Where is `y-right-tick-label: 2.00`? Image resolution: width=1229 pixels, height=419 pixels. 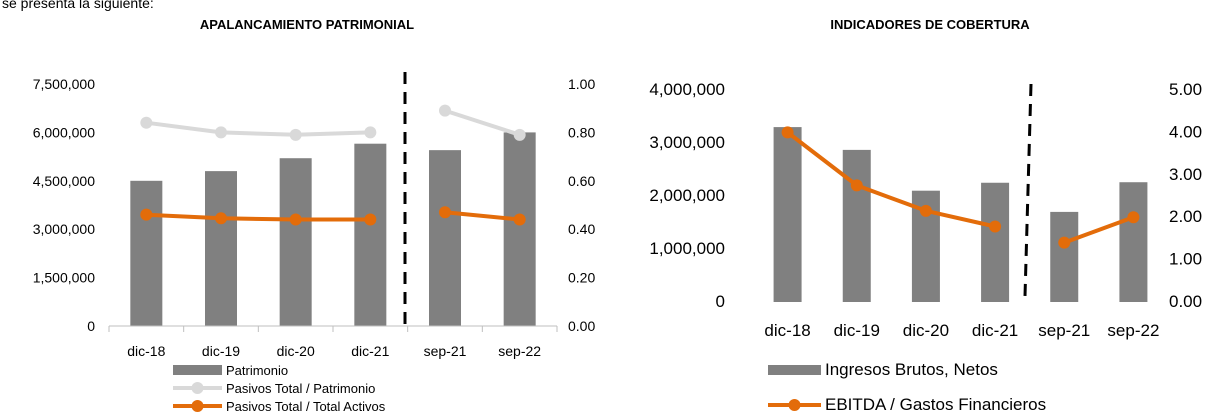 y-right-tick-label: 2.00 is located at coordinates (1185, 216).